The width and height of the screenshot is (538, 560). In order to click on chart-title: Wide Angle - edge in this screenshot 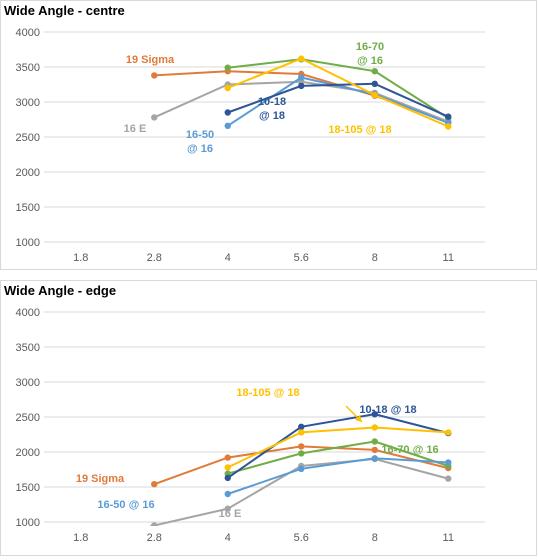, I will do `click(60, 290)`.